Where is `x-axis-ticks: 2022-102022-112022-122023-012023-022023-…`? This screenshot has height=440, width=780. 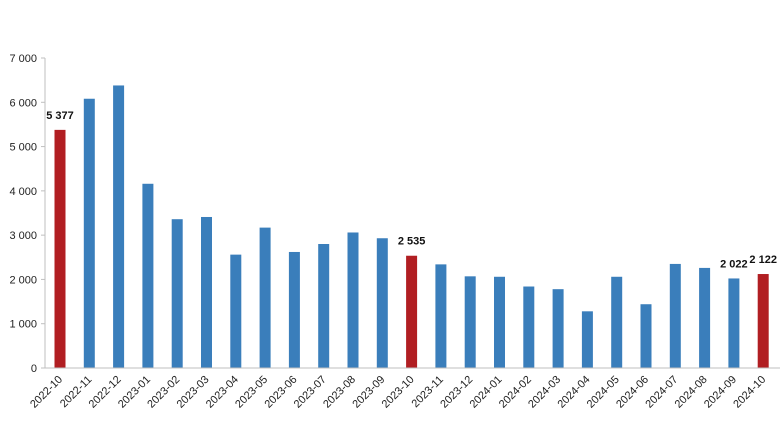
x-axis-ticks: 2022-102022-112022-122023-012023-022023-… is located at coordinates (398, 392).